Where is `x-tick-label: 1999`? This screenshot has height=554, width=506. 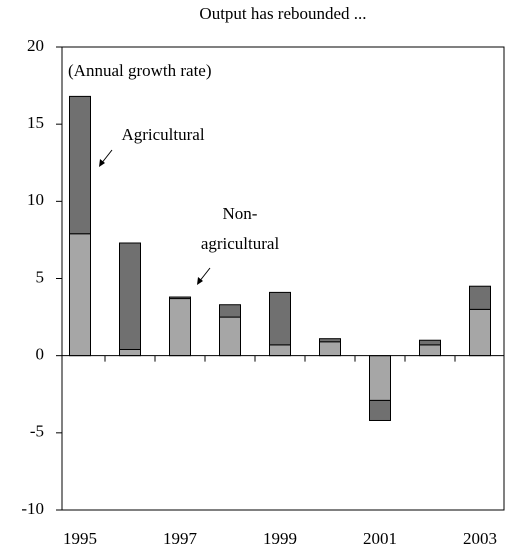
x-tick-label: 1999 is located at coordinates (280, 538).